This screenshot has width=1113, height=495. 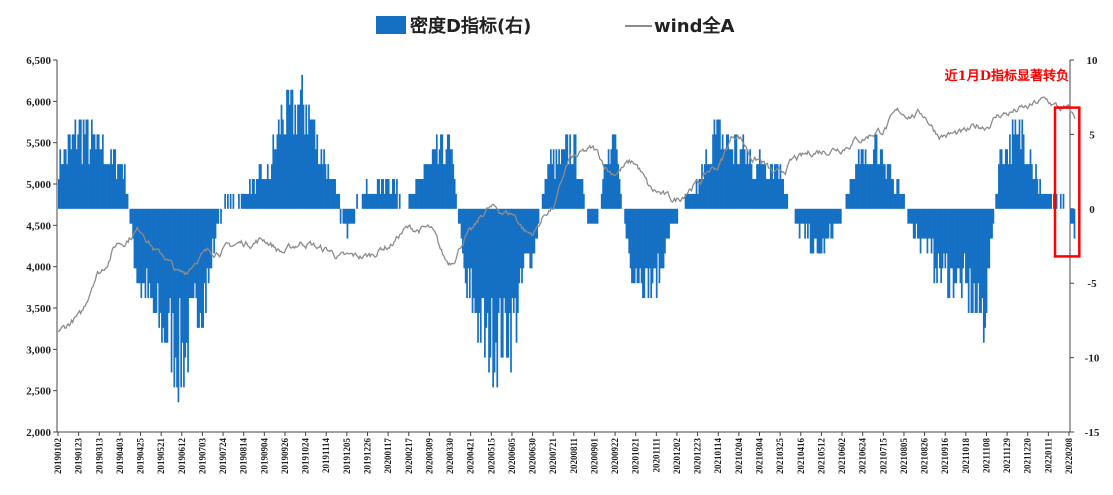 What do you see at coordinates (161, 456) in the screenshot?
I see `x-tick-label: 20190521` at bounding box center [161, 456].